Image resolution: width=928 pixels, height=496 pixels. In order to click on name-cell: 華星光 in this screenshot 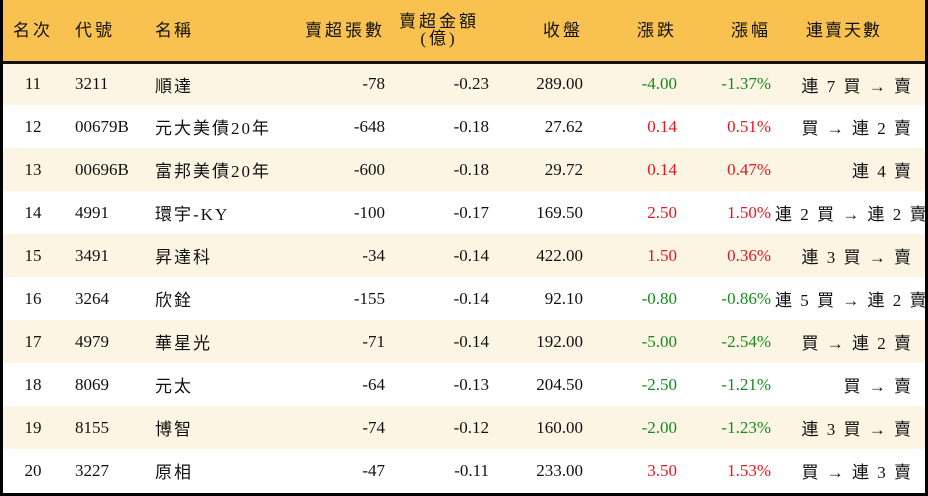, I will do `click(183, 343)`.